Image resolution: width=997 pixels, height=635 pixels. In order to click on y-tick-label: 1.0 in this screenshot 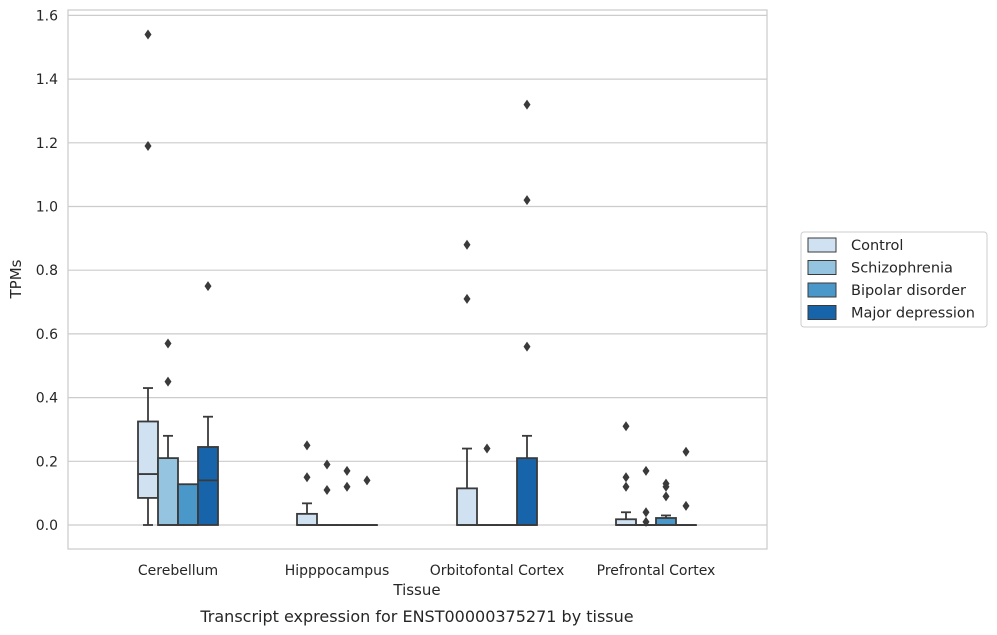, I will do `click(47, 208)`.